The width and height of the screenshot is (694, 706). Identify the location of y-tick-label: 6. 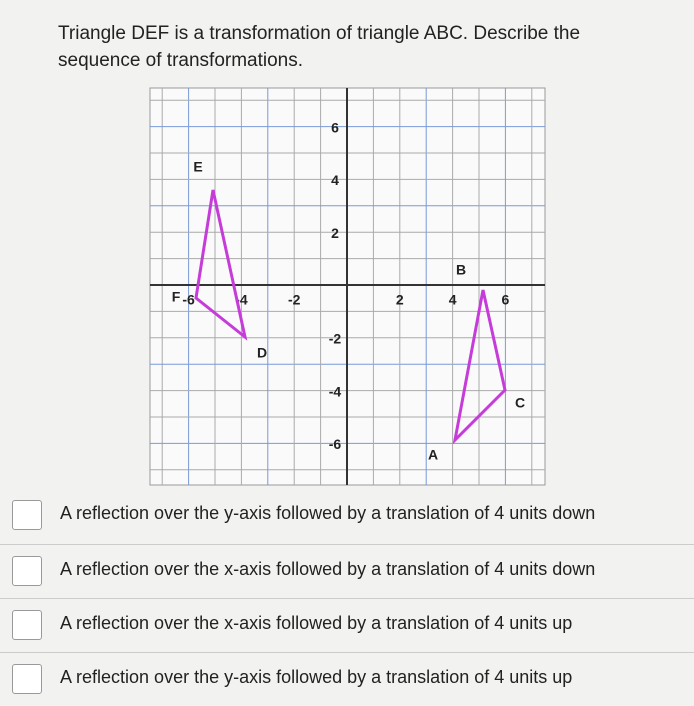
(335, 127).